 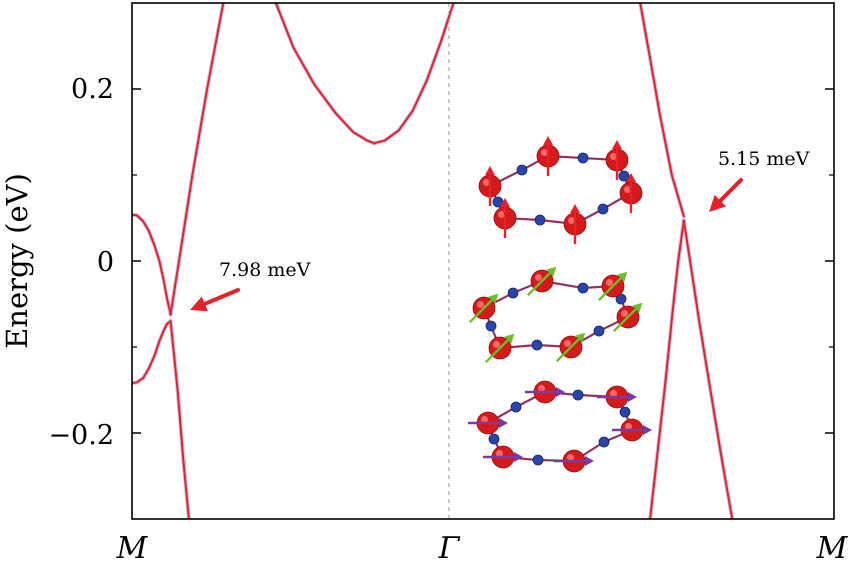 What do you see at coordinates (17, 261) in the screenshot?
I see `y-axis-label: Energy (eV)` at bounding box center [17, 261].